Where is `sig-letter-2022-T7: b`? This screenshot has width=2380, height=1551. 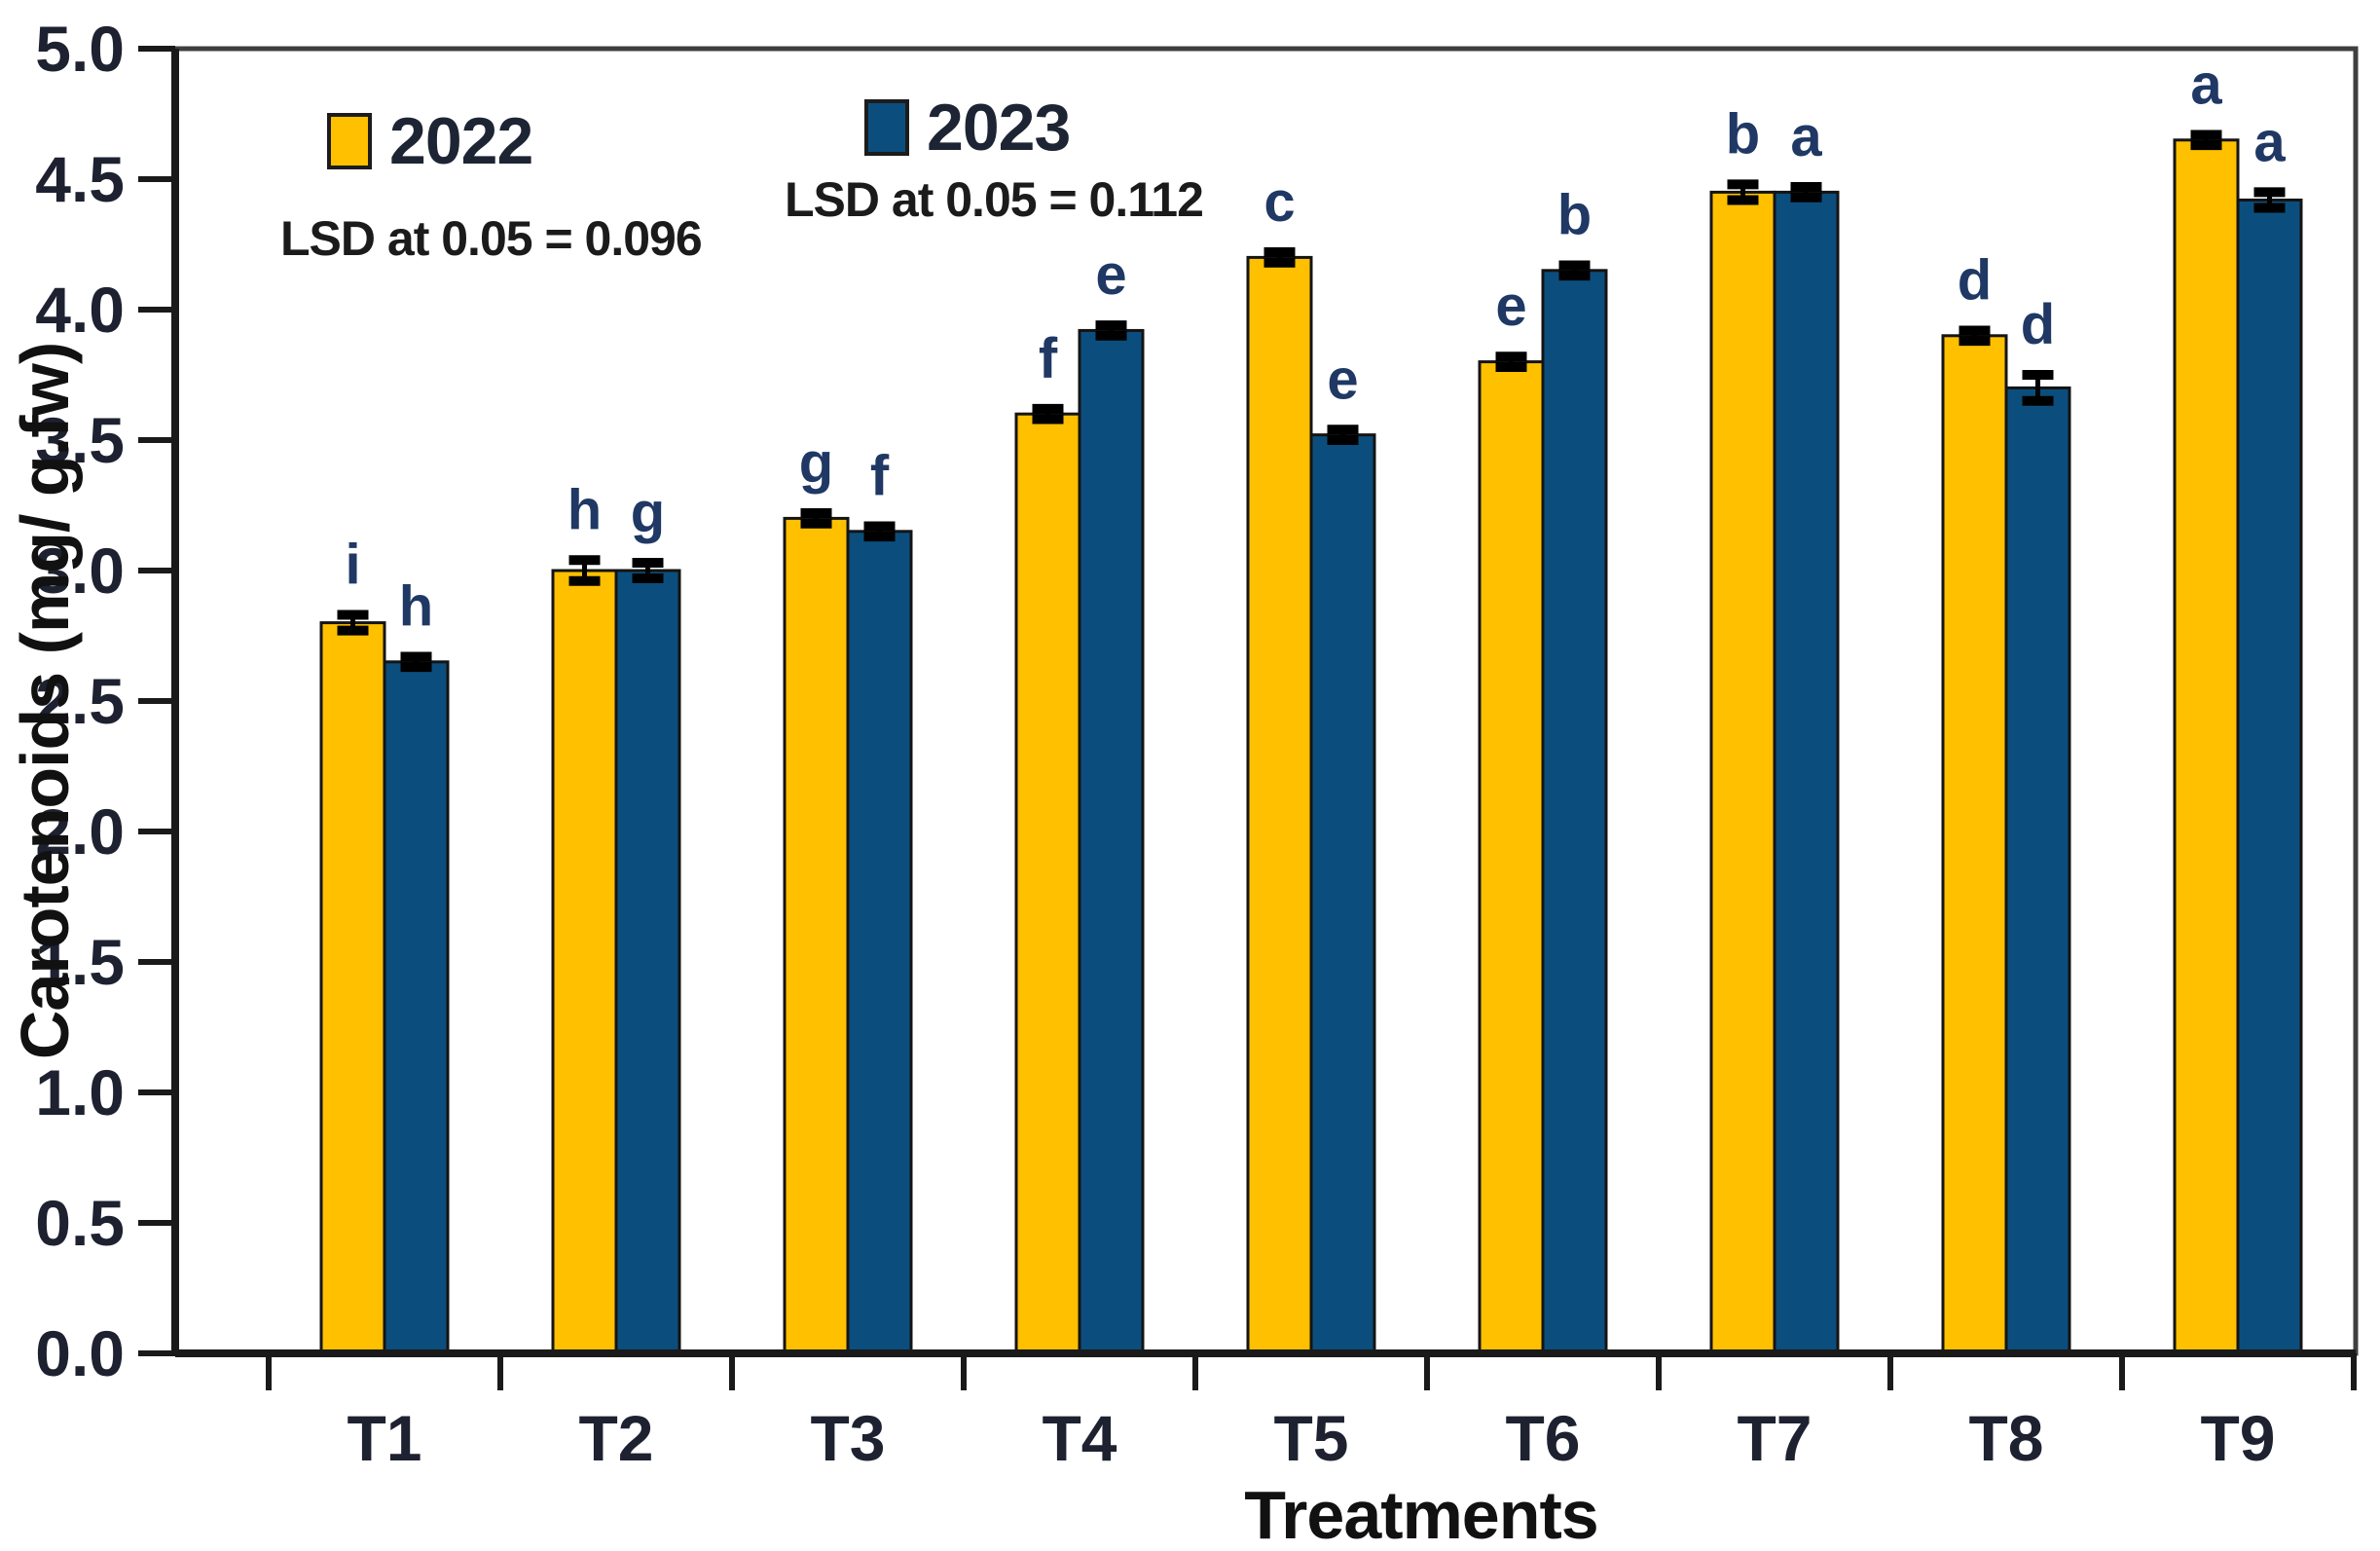 sig-letter-2022-T7: b is located at coordinates (1743, 134).